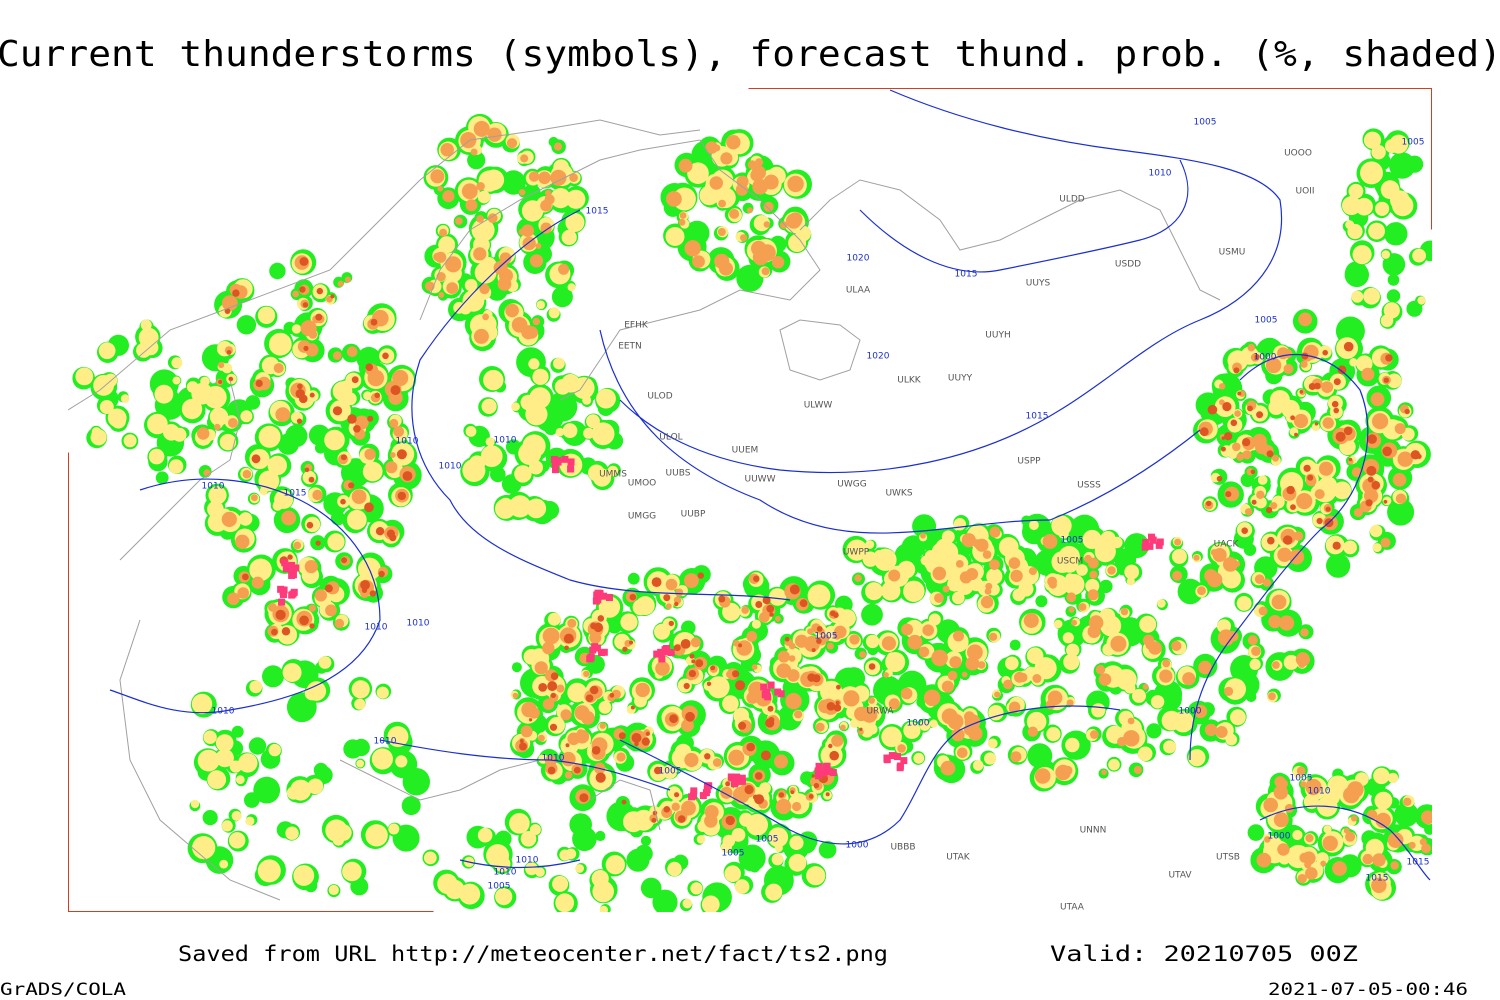 The image size is (1500, 1000). Describe the element at coordinates (642, 517) in the screenshot. I see `station-label: UMGG` at that location.